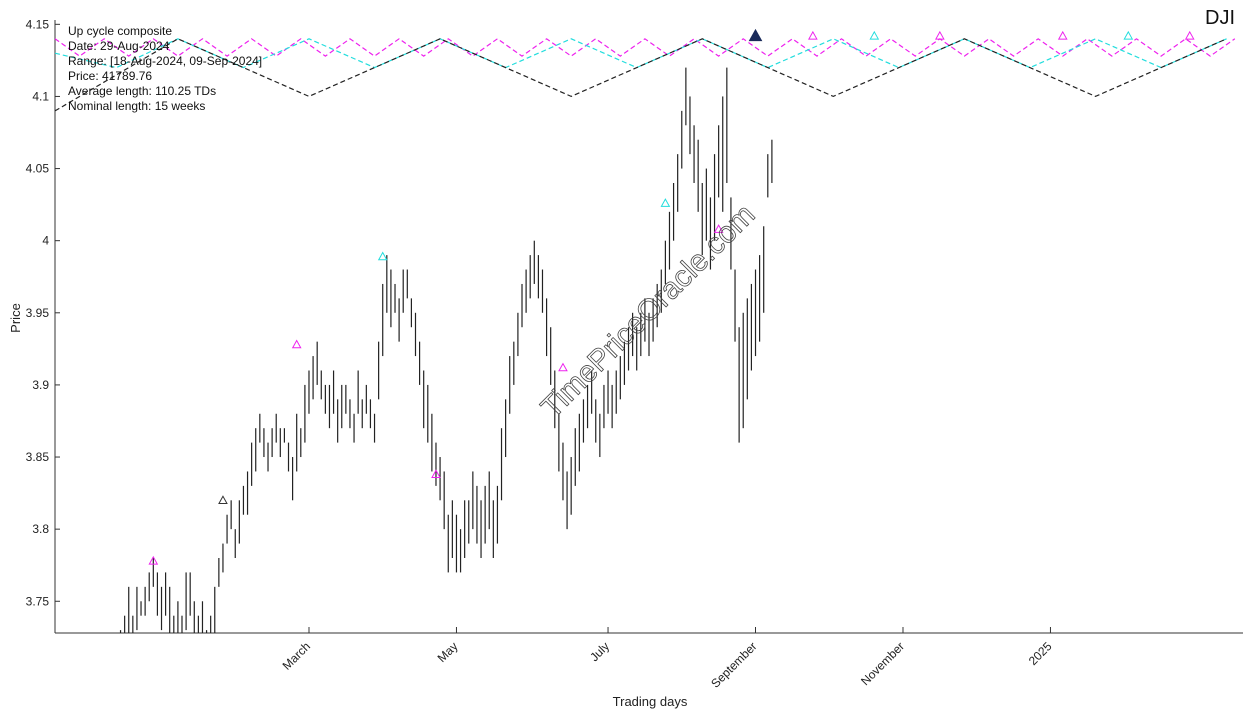  Describe the element at coordinates (38, 169) in the screenshot. I see `y-tick-label: 4.05` at that location.